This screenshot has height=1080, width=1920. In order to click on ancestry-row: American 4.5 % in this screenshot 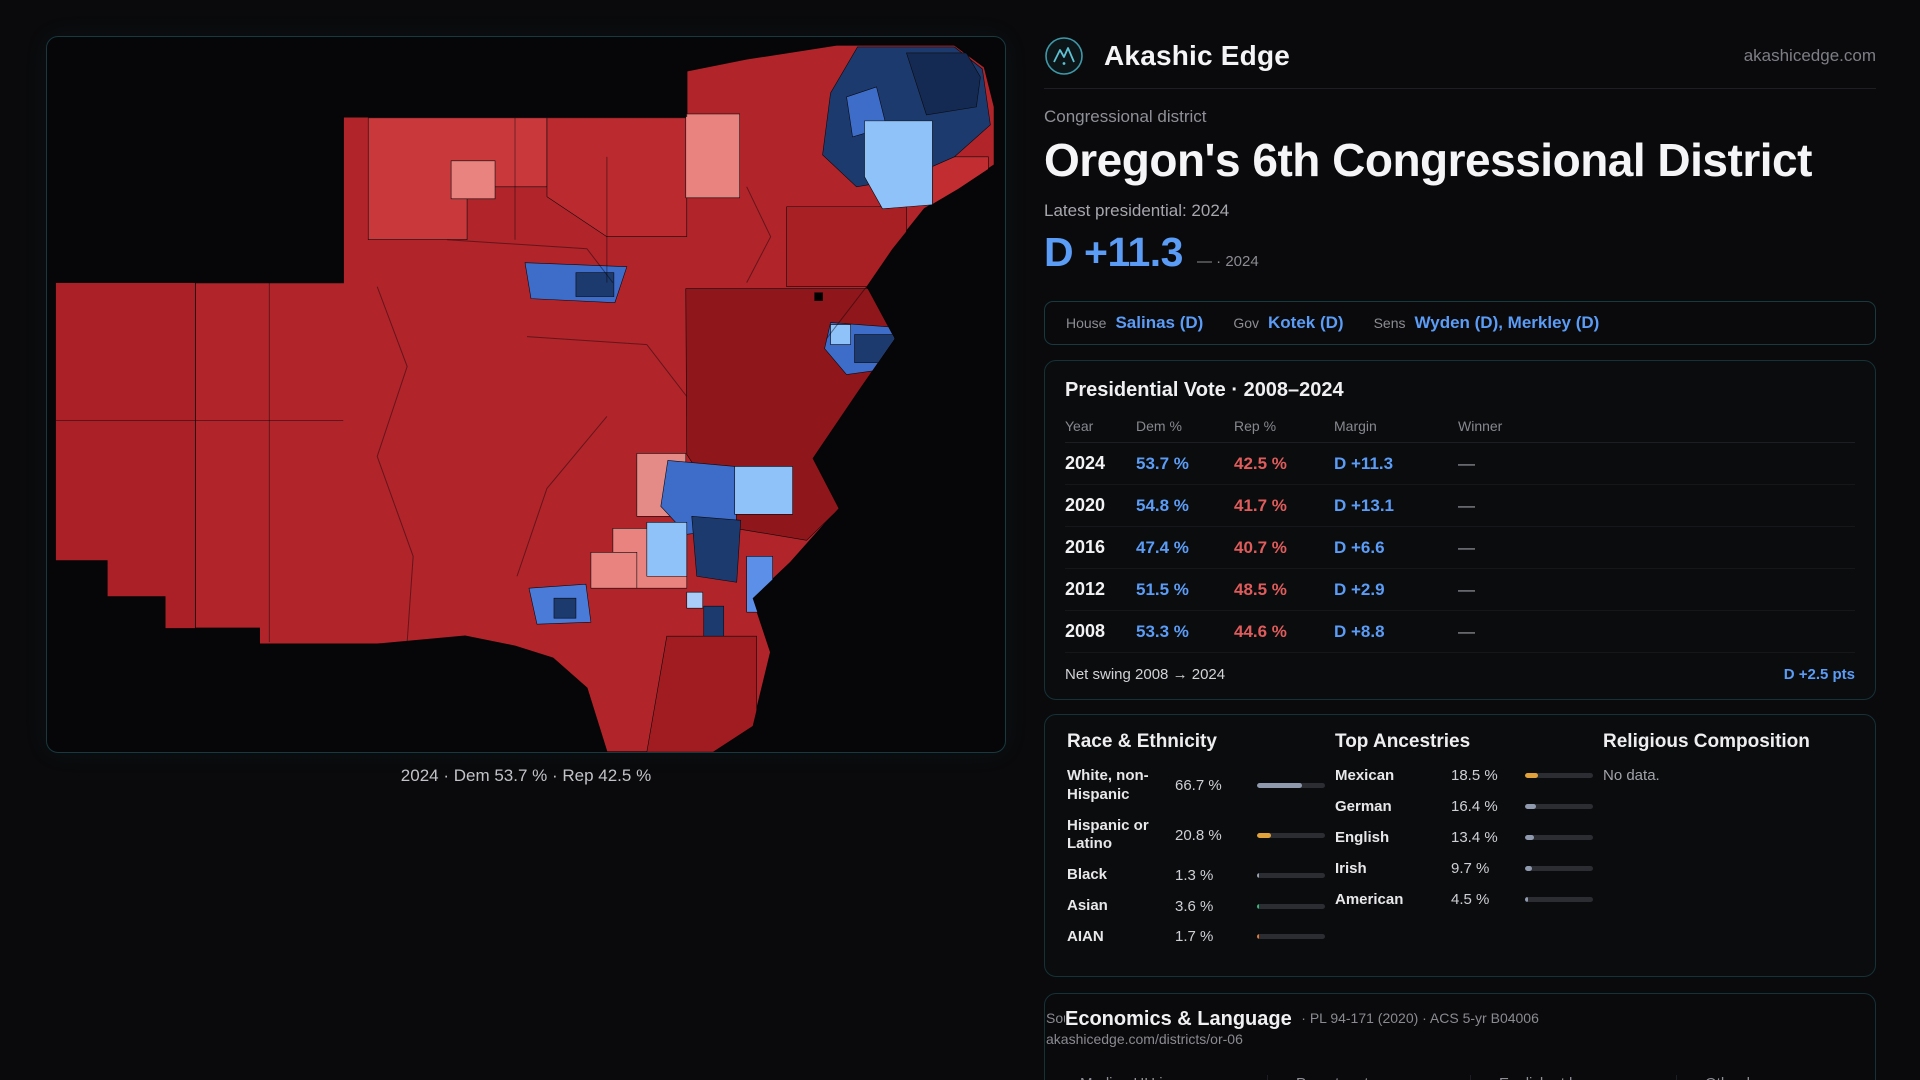, I will do `click(1469, 899)`.